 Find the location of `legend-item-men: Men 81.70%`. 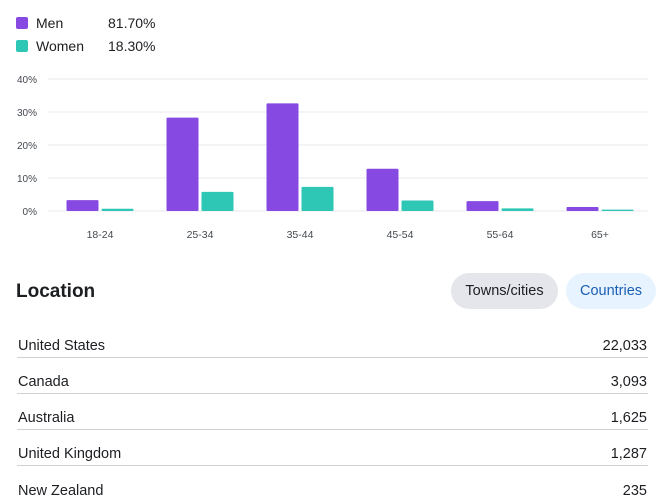

legend-item-men: Men 81.70% is located at coordinates (85, 22).